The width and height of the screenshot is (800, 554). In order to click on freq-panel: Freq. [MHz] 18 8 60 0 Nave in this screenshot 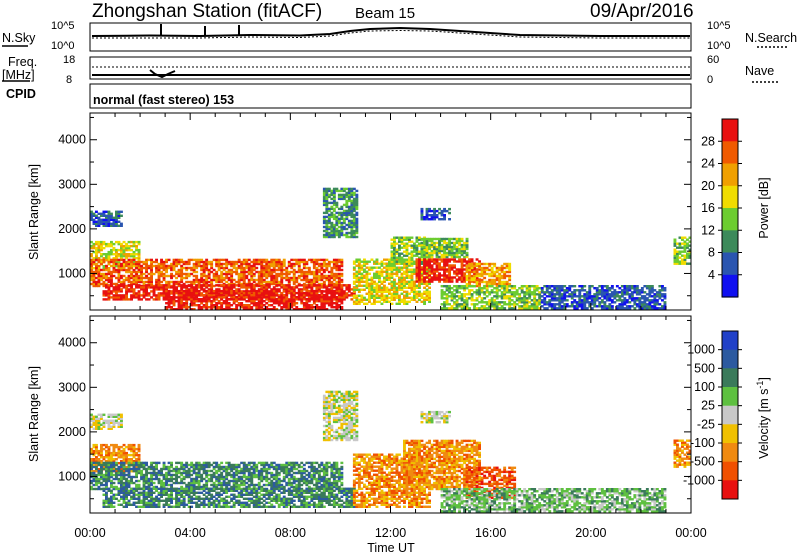, I will do `click(390, 70)`.